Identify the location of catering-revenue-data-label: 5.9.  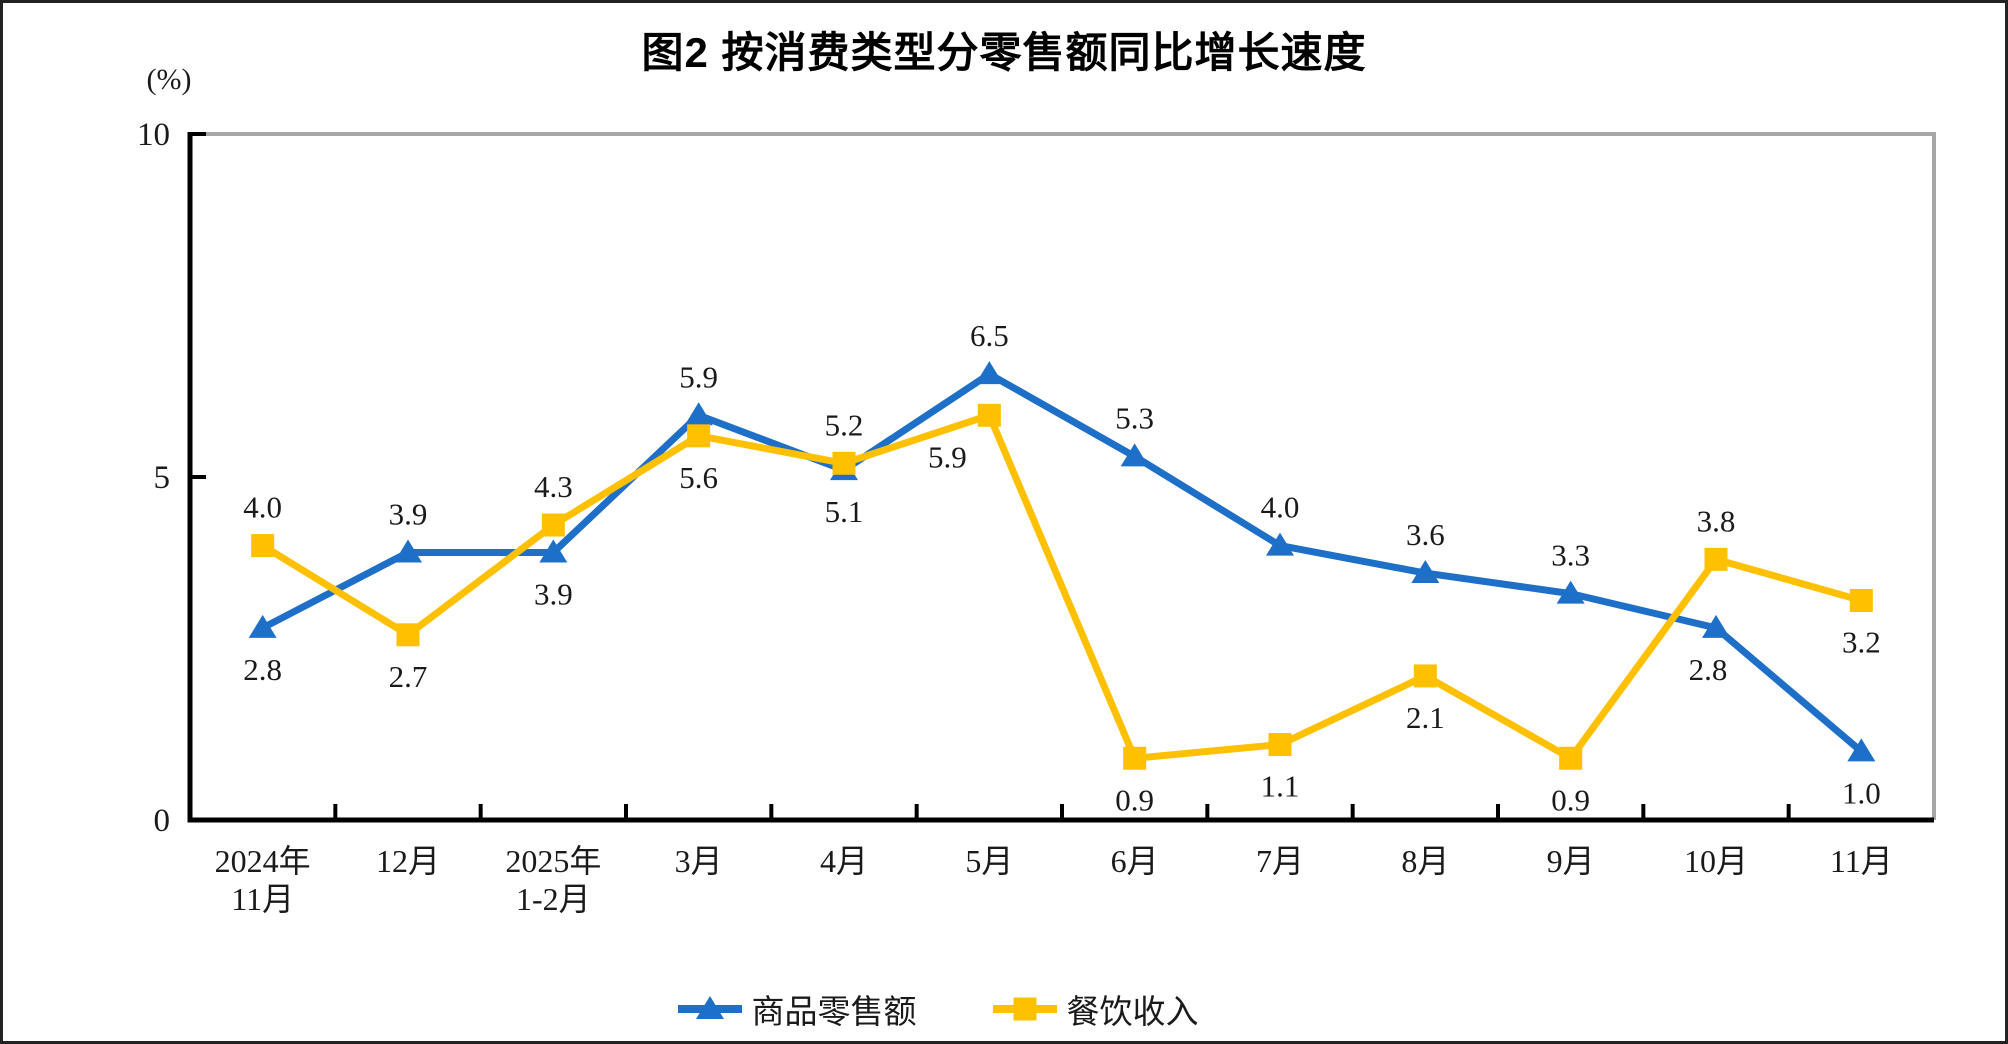
(947, 456).